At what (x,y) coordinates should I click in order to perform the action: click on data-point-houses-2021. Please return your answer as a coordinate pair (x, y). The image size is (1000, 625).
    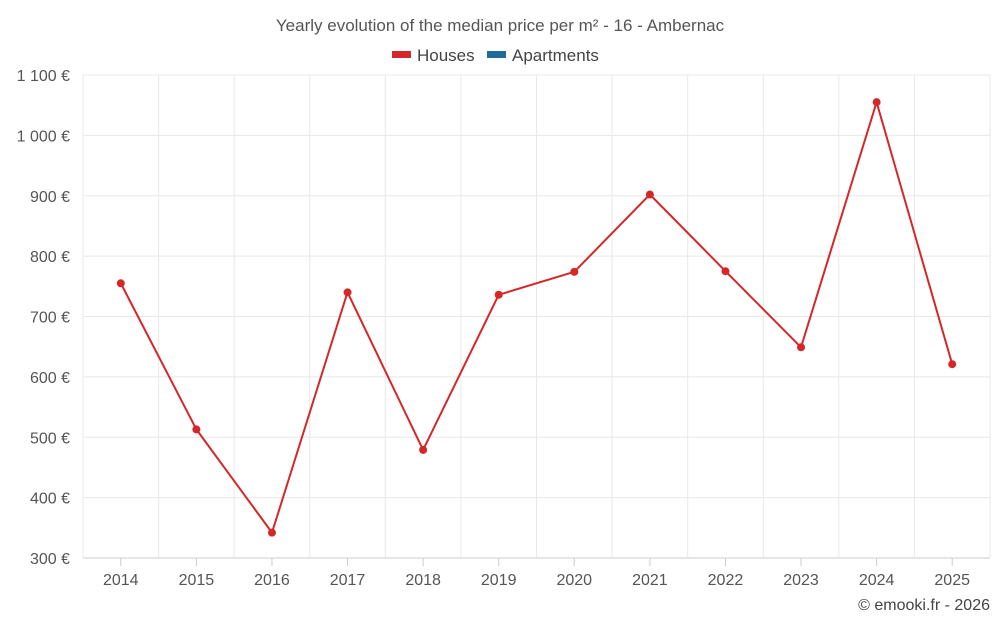
    Looking at the image, I should click on (649, 194).